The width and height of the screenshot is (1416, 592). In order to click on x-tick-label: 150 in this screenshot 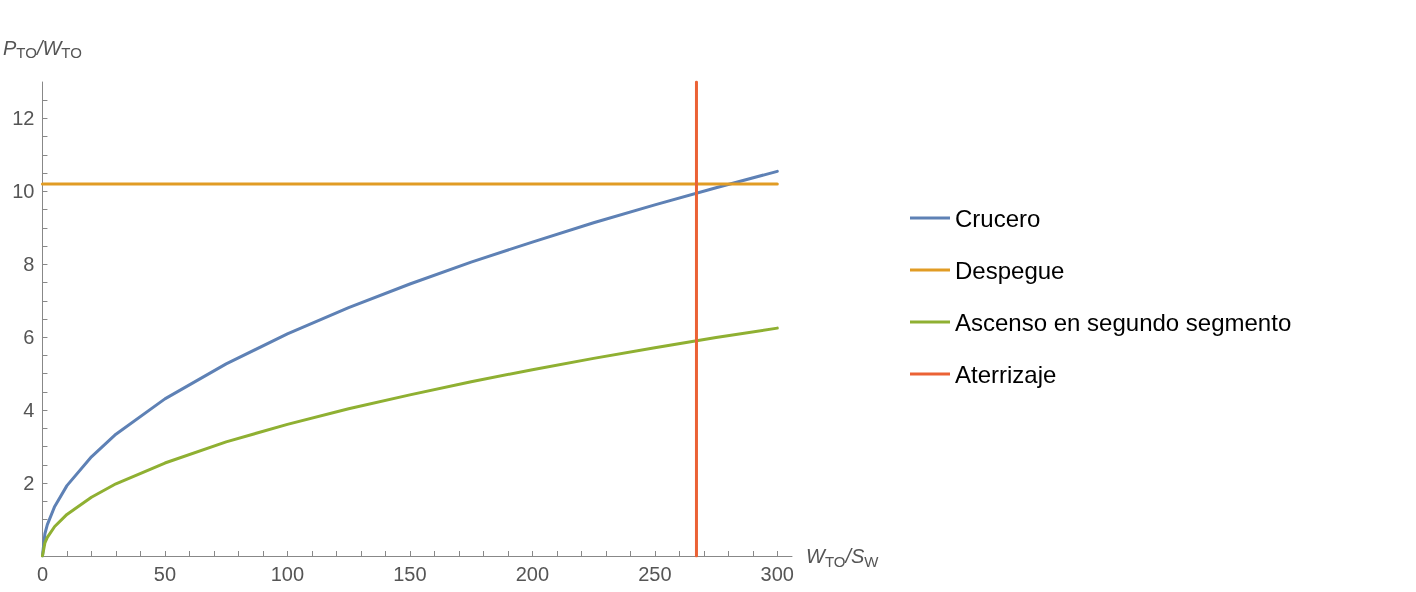, I will do `click(410, 574)`.